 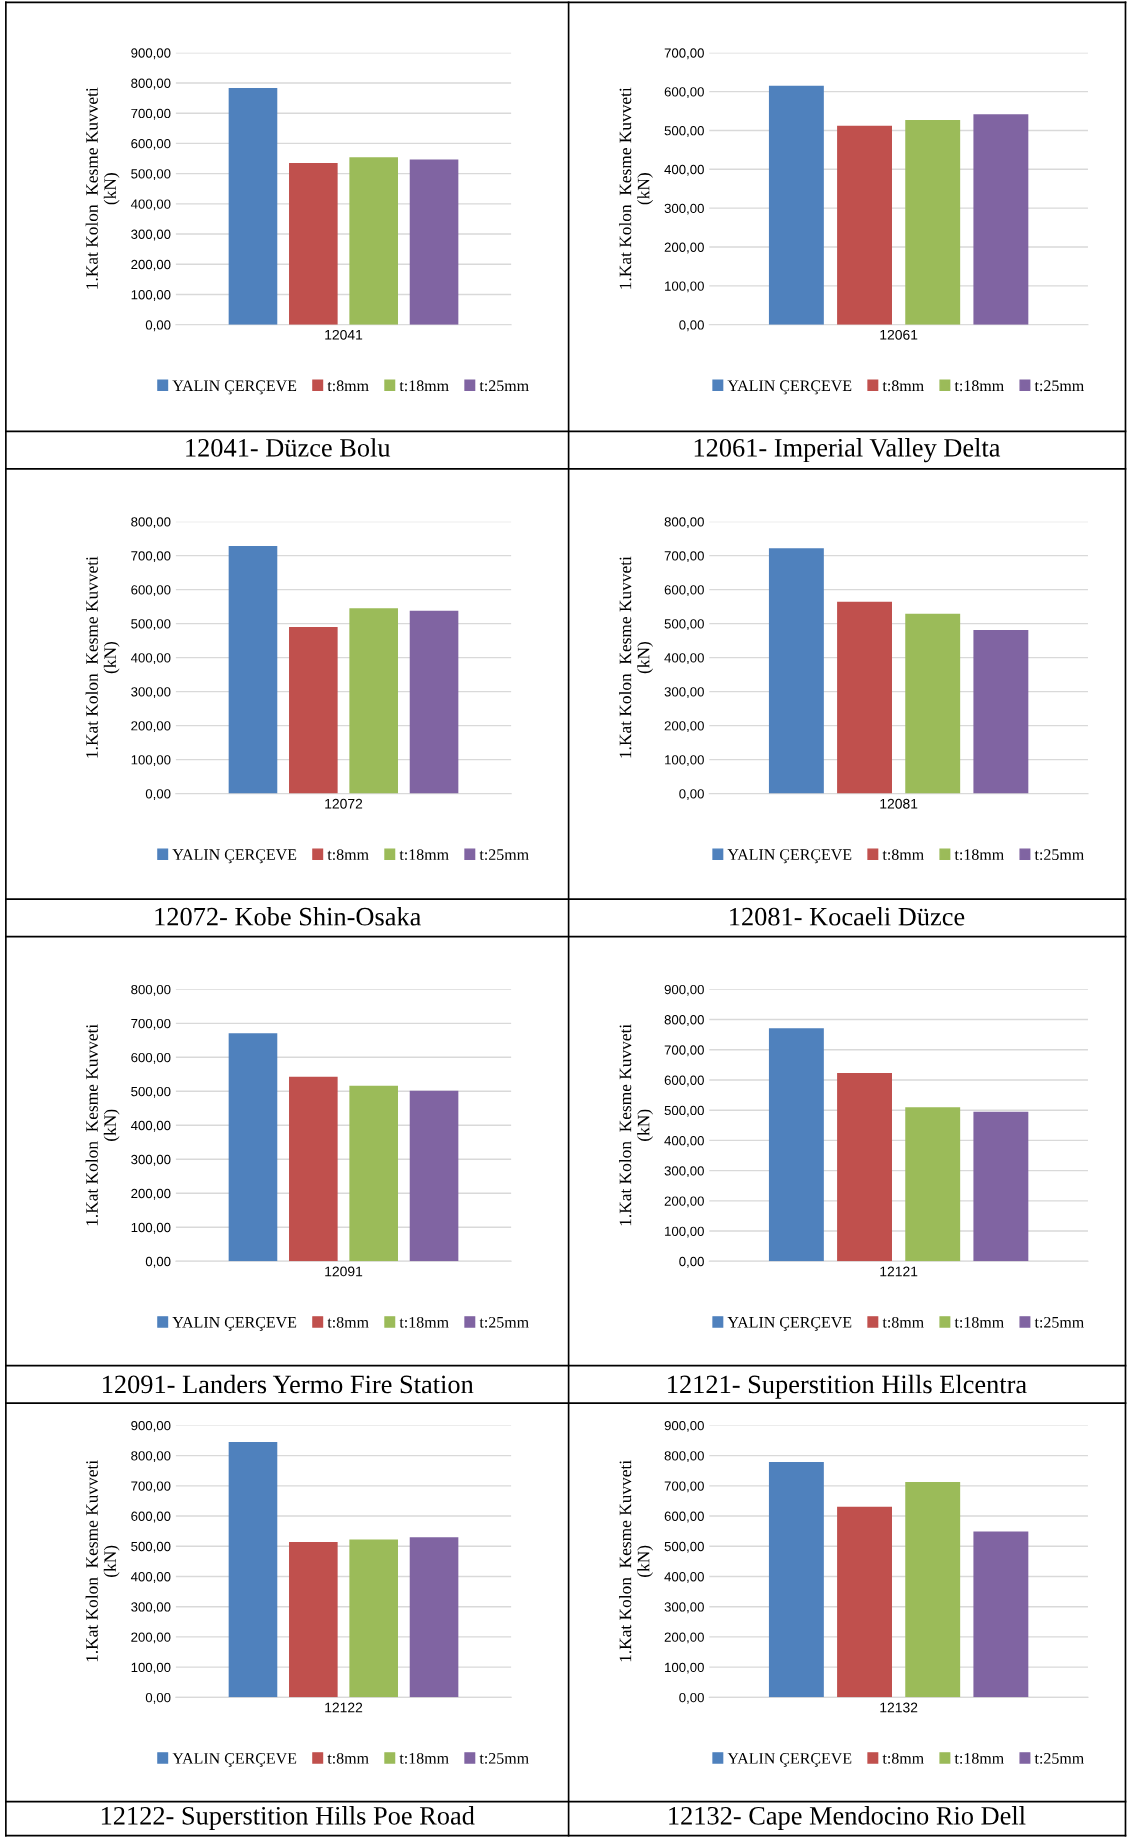 I want to click on text: 12041- Düzce Bolu, so click(x=288, y=447).